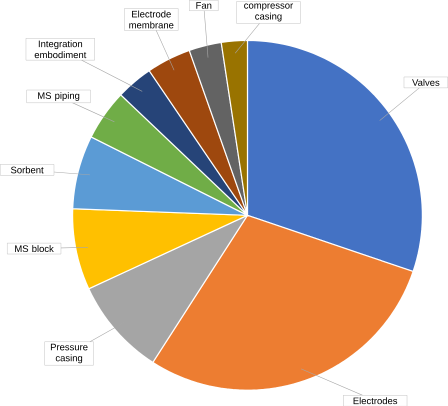 This screenshot has width=448, height=406. I want to click on slice-label: Electrodes, so click(376, 400).